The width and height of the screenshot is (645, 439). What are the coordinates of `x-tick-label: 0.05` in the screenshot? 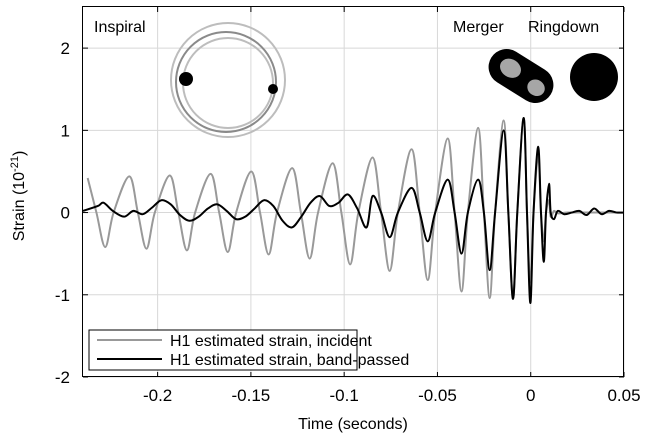 It's located at (623, 395).